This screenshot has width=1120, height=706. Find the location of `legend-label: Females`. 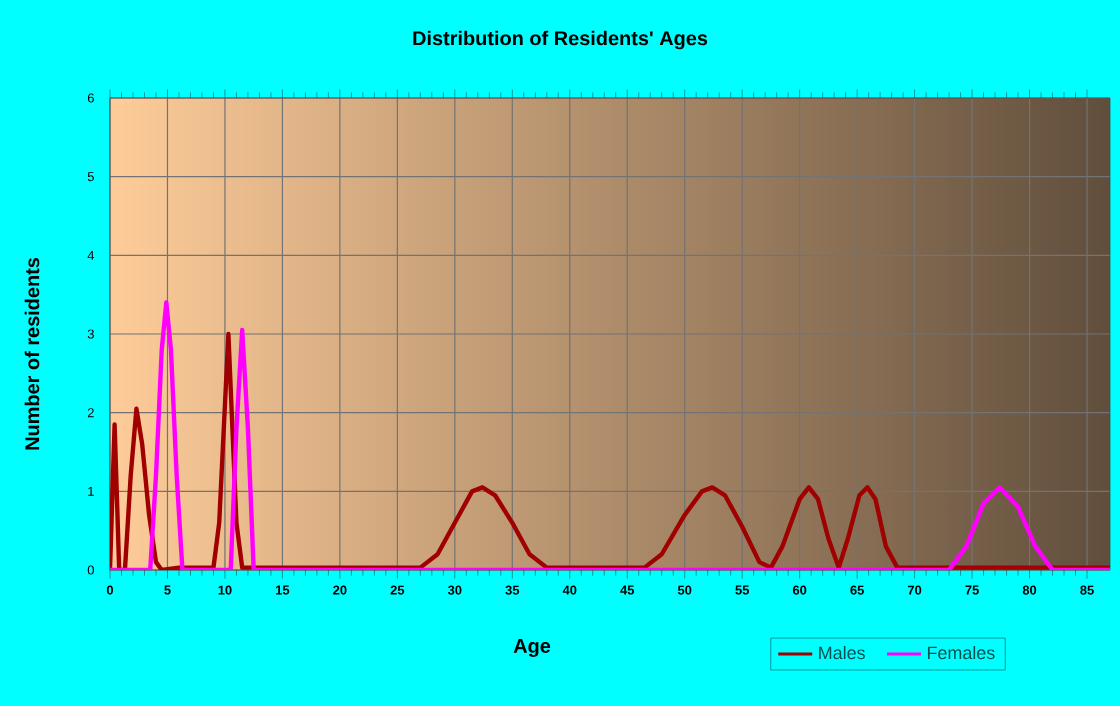

legend-label: Females is located at coordinates (961, 653).